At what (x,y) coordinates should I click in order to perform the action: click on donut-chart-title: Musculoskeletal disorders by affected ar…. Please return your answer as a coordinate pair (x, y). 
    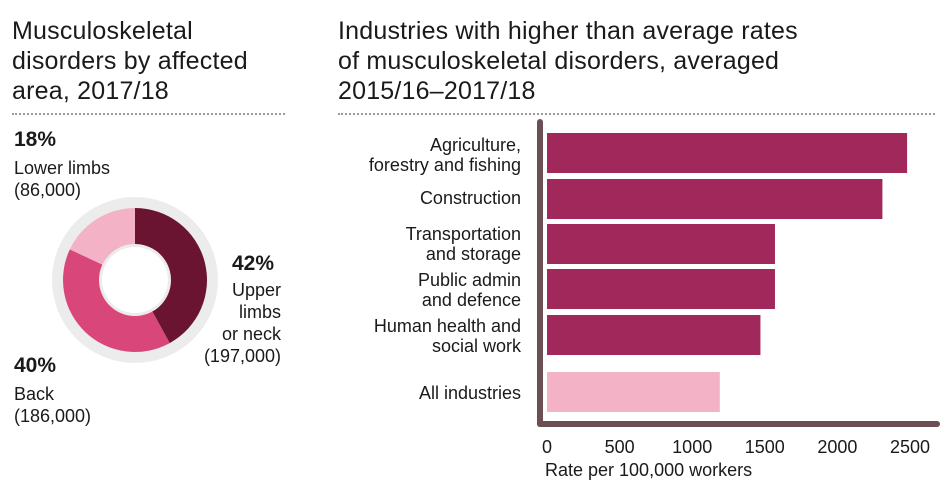
    Looking at the image, I should click on (130, 61).